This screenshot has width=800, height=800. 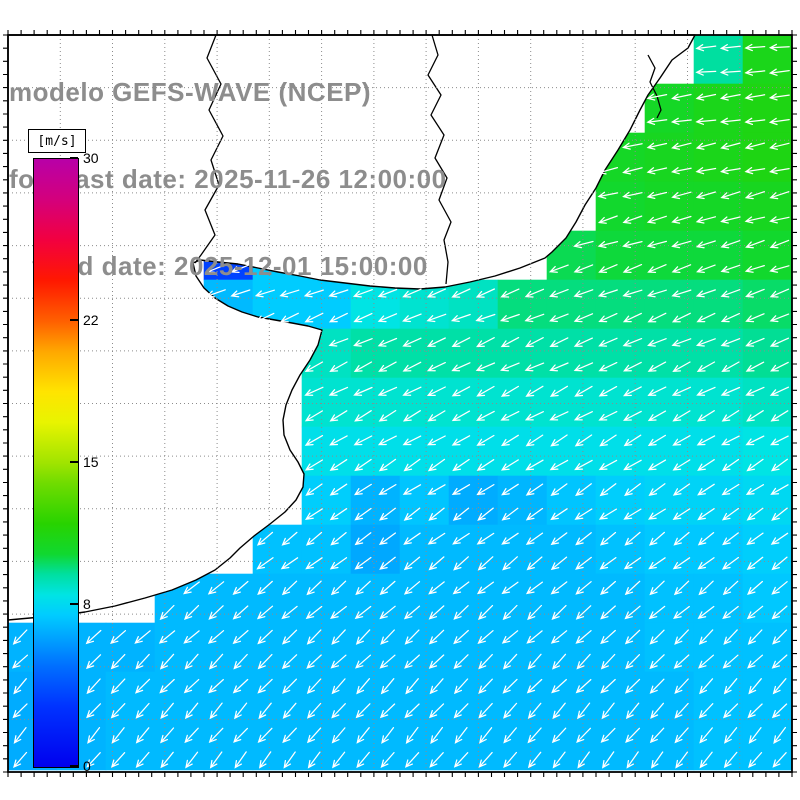 I want to click on title-forecast-date: forecast date: 2025-11-26 12:00:00, so click(x=228, y=179).